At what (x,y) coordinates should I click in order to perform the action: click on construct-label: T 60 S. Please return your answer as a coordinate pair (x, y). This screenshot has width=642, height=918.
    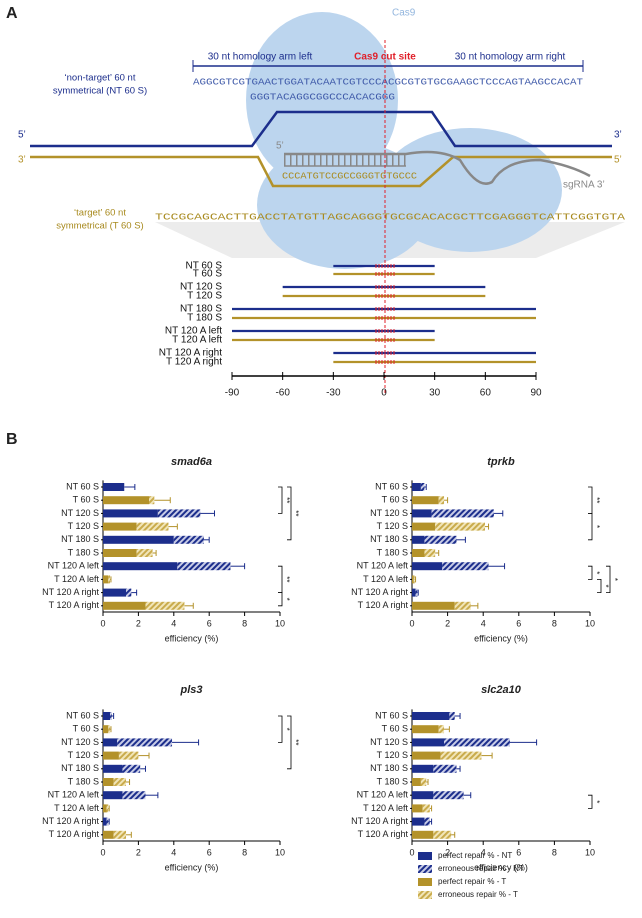
    Looking at the image, I should click on (208, 274).